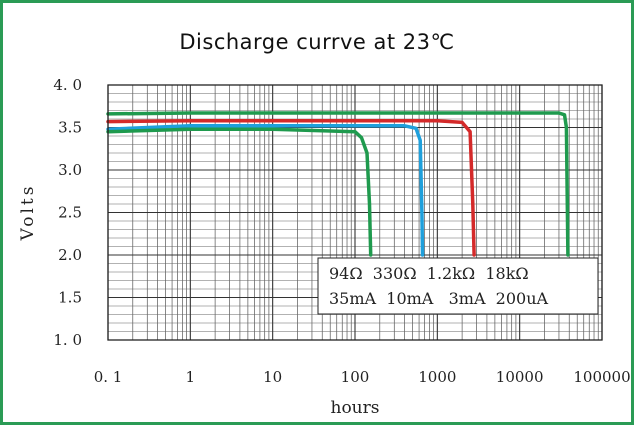 The height and width of the screenshot is (425, 634). What do you see at coordinates (67, 85) in the screenshot?
I see `y-tick-label: 4. 0` at bounding box center [67, 85].